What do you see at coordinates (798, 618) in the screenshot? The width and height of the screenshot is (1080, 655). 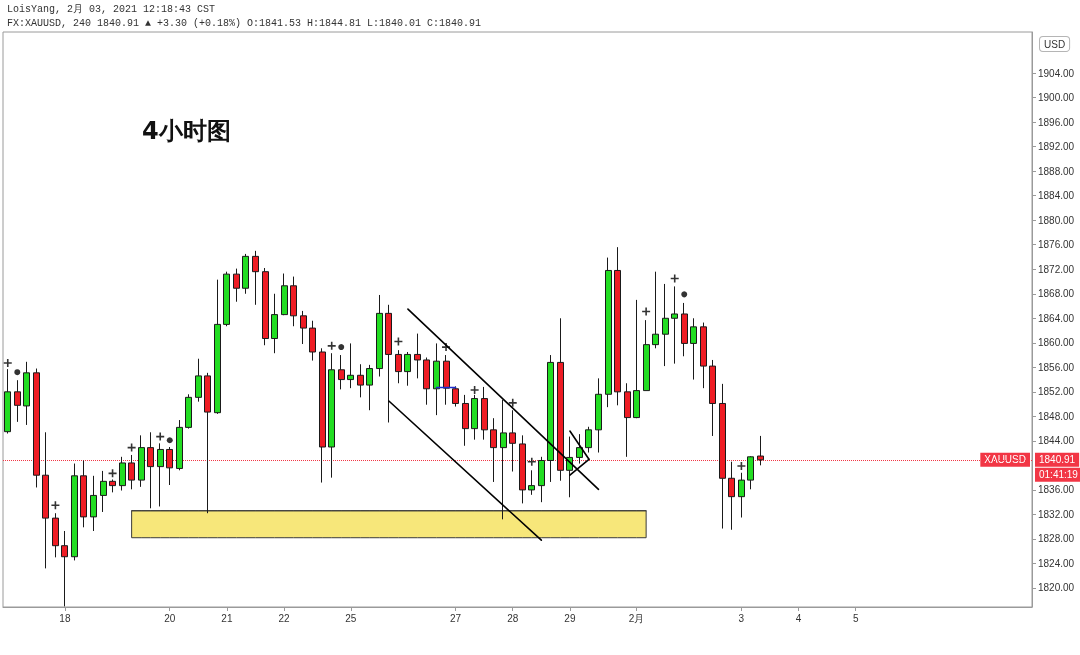 I see `x-tick-label: 4` at bounding box center [798, 618].